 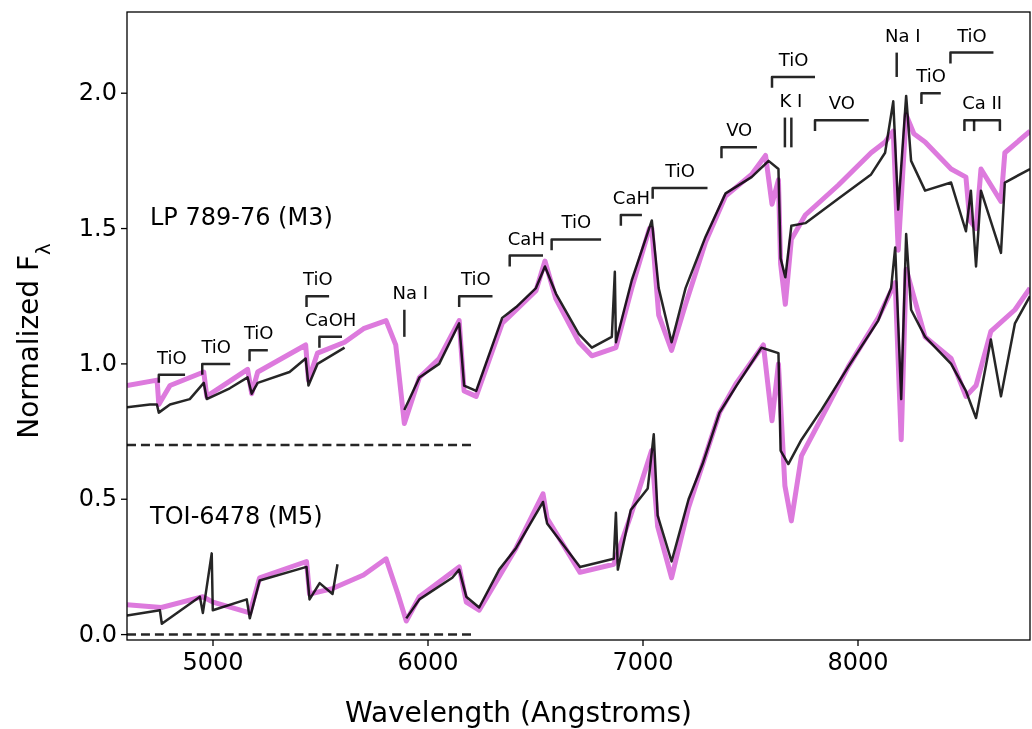 What do you see at coordinates (97, 362) in the screenshot?
I see `y-tick-label: 1.0` at bounding box center [97, 362].